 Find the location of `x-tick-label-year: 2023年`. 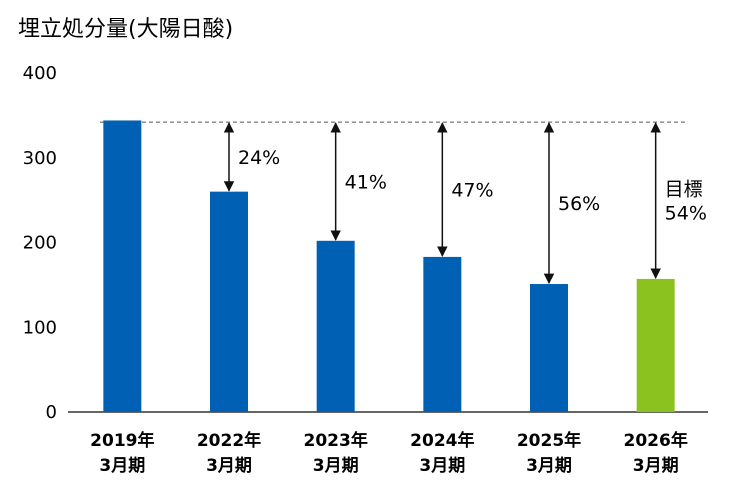

x-tick-label-year: 2023年 is located at coordinates (336, 440).